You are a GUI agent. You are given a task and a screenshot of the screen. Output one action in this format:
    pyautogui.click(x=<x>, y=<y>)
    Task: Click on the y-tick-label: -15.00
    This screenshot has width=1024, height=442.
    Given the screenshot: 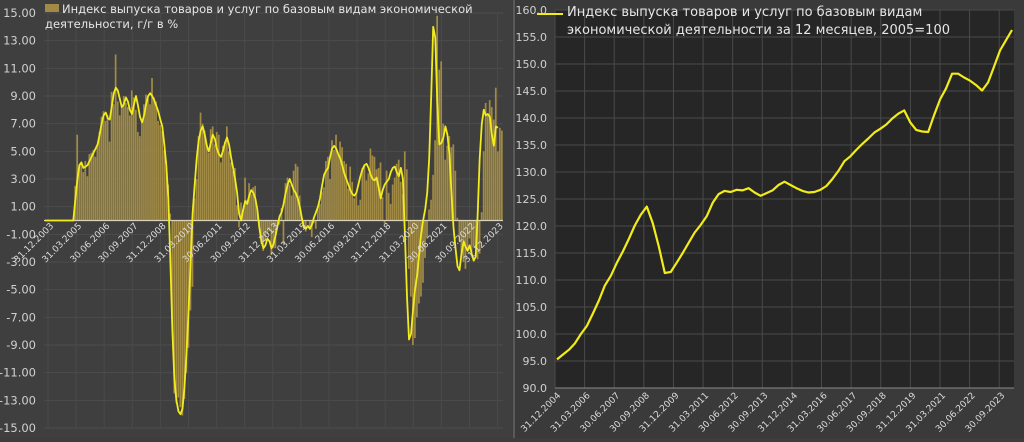 What is the action you would take?
    pyautogui.click(x=18, y=428)
    